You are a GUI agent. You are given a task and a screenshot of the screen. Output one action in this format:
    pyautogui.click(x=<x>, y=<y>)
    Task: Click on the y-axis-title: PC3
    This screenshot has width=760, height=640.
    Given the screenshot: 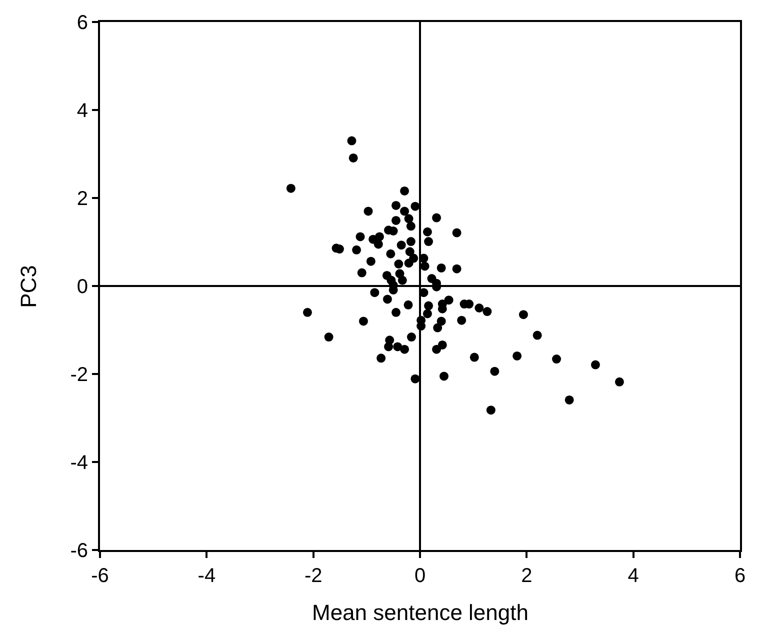 What is the action you would take?
    pyautogui.click(x=28, y=286)
    